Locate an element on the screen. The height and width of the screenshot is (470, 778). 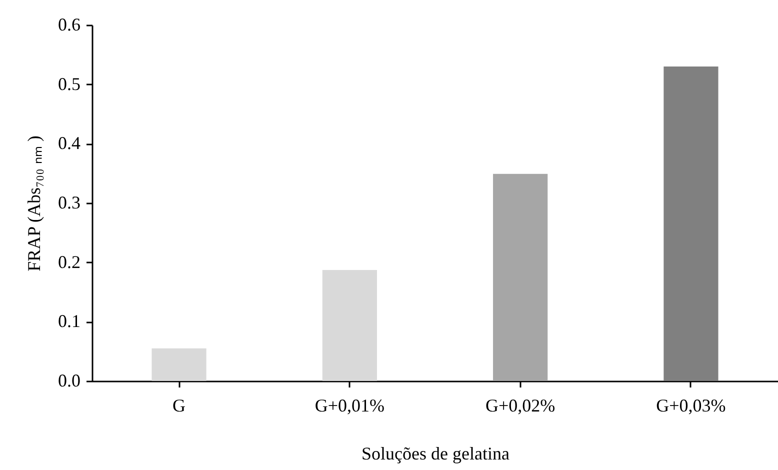
y-tick-label: 0.5 is located at coordinates (69, 84).